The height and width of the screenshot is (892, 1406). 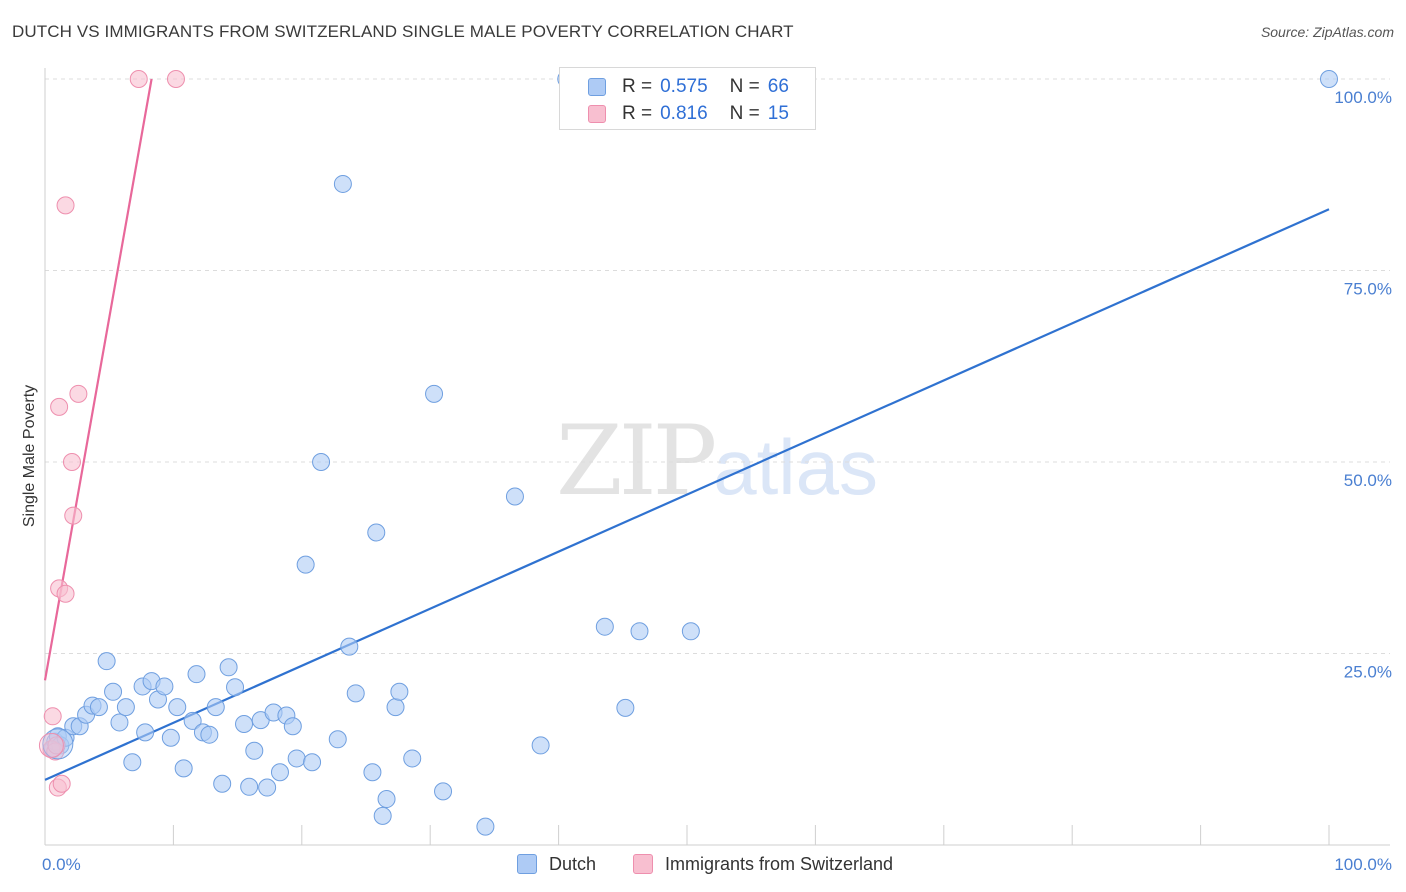 What do you see at coordinates (597, 87) in the screenshot?
I see `legend-swatch-dutch` at bounding box center [597, 87].